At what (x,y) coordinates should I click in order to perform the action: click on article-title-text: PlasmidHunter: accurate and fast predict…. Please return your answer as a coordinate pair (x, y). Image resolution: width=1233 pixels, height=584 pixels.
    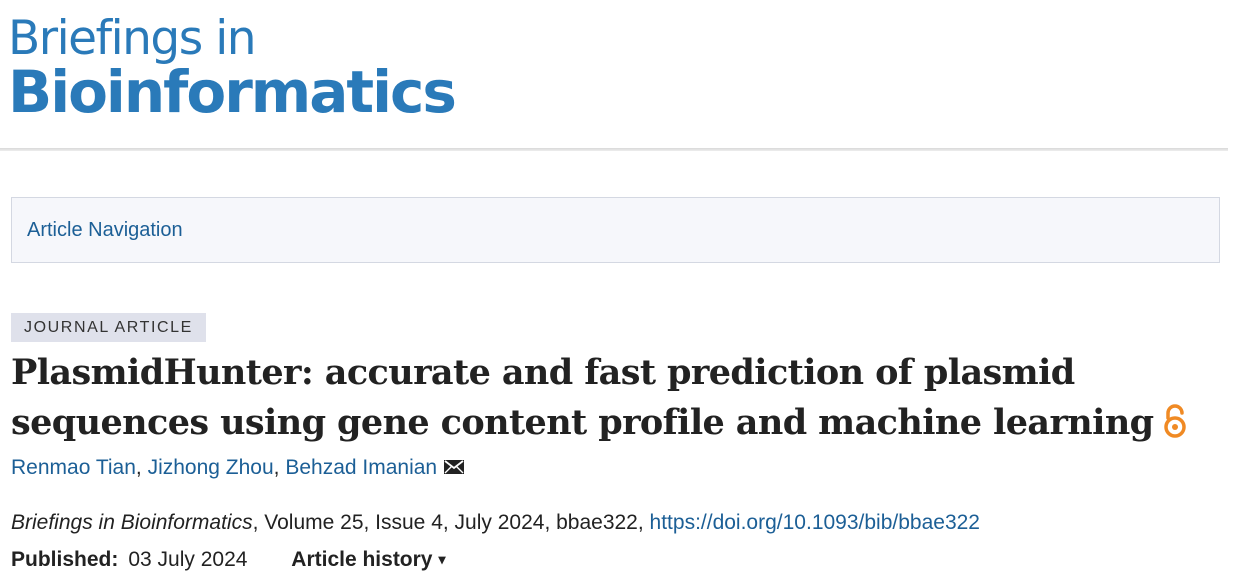
    Looking at the image, I should click on (582, 397).